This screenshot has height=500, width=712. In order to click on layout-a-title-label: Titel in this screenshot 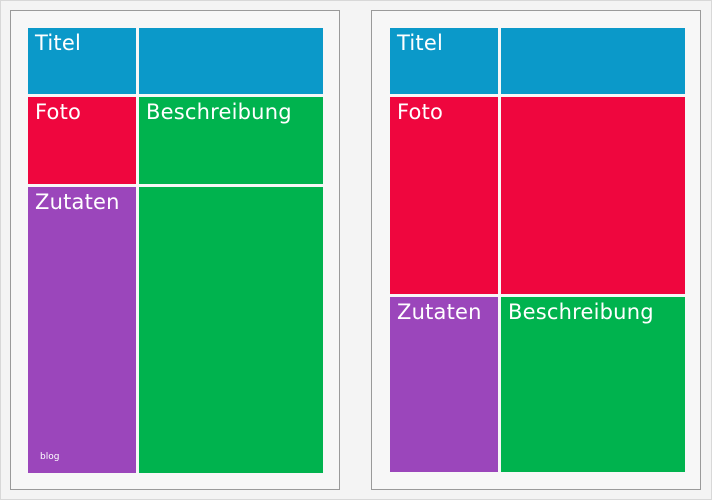, I will do `click(58, 43)`.